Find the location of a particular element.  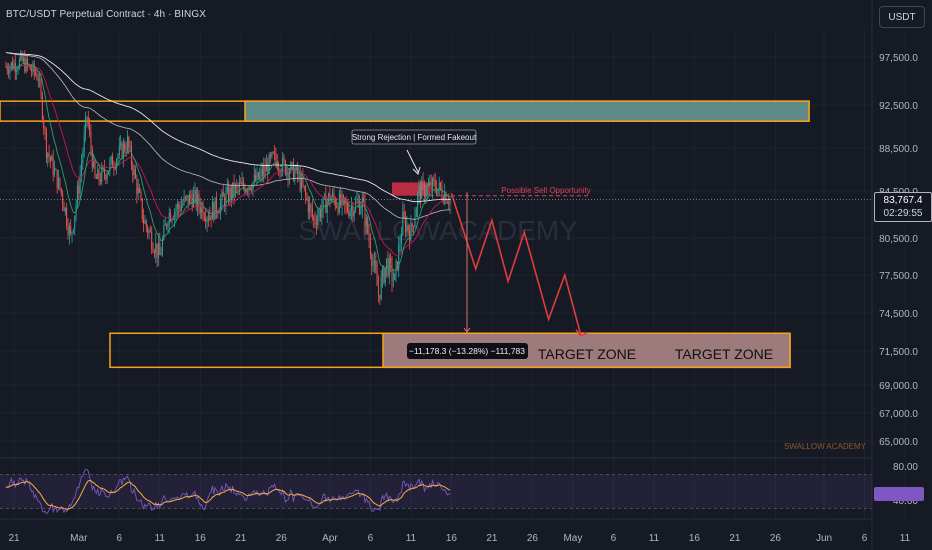

y-tick-label: 71,500.0 is located at coordinates (898, 352).